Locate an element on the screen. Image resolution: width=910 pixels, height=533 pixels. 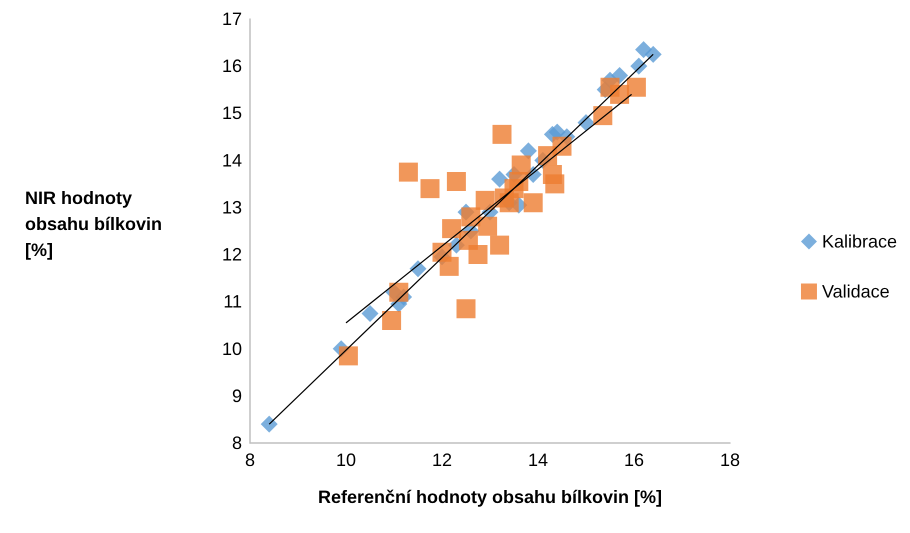
y-tick-label: 13 is located at coordinates (232, 207).